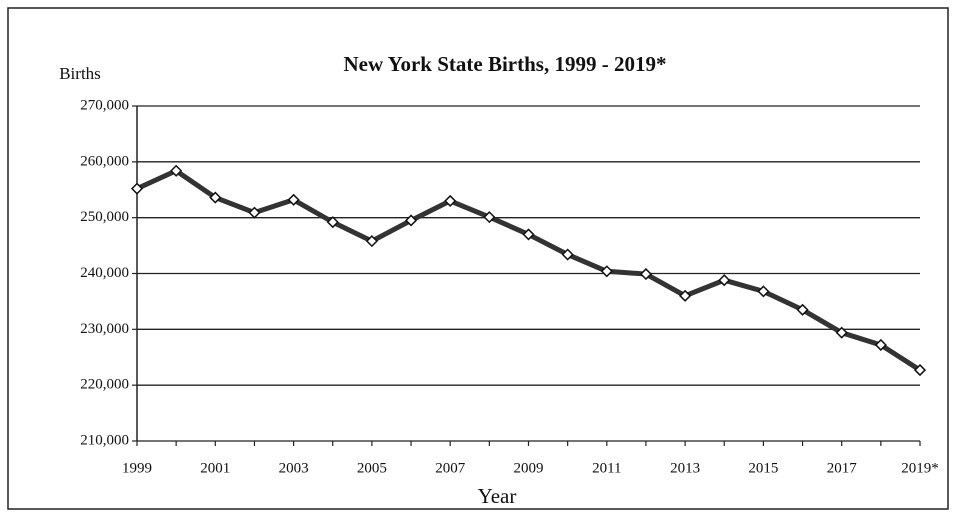  What do you see at coordinates (529, 468) in the screenshot?
I see `x-tick-label: 2009` at bounding box center [529, 468].